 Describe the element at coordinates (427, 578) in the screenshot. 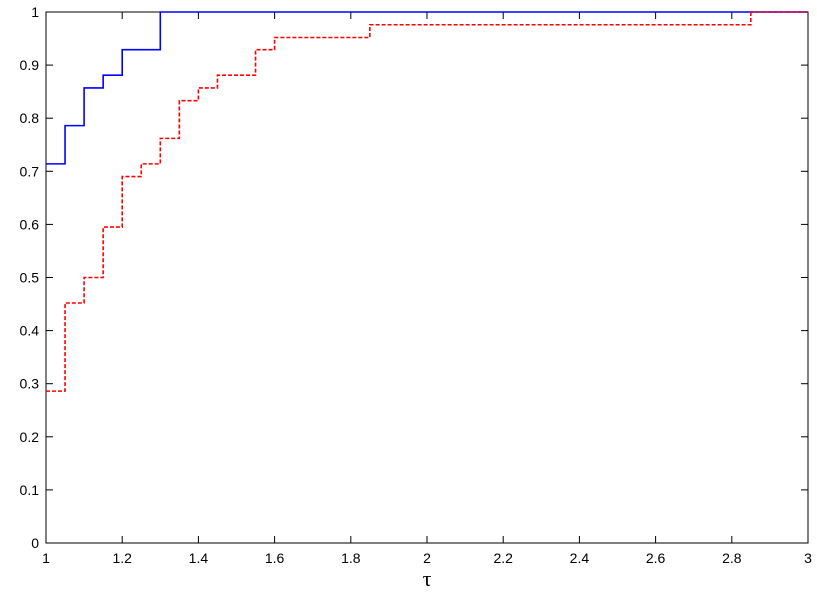

I see `x-axis-title: τ` at that location.